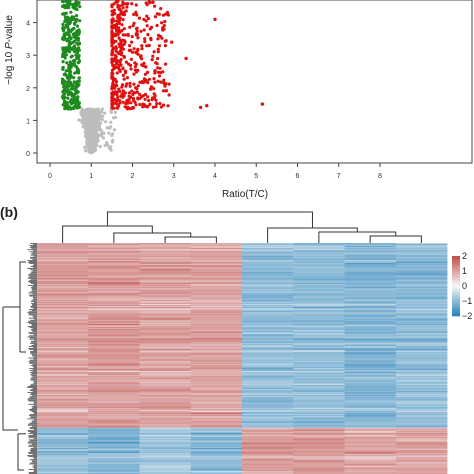  I want to click on legend-swatch, so click(456, 278).